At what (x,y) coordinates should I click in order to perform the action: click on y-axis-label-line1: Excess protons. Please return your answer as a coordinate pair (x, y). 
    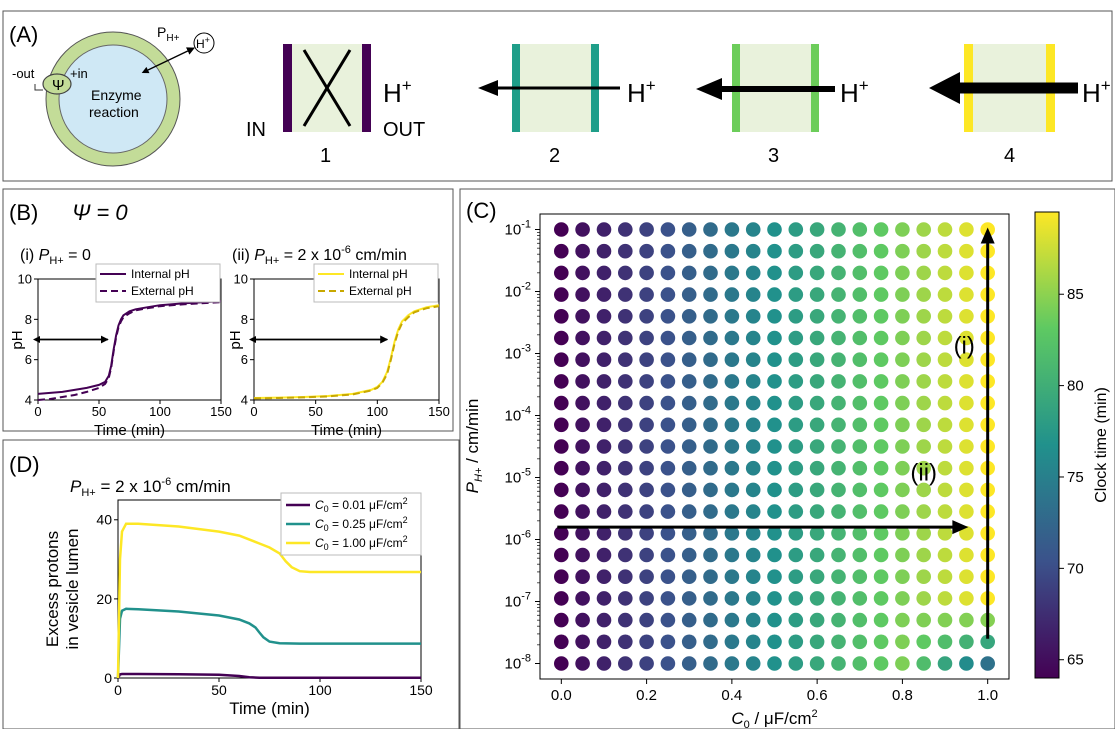
    Looking at the image, I should click on (52, 589).